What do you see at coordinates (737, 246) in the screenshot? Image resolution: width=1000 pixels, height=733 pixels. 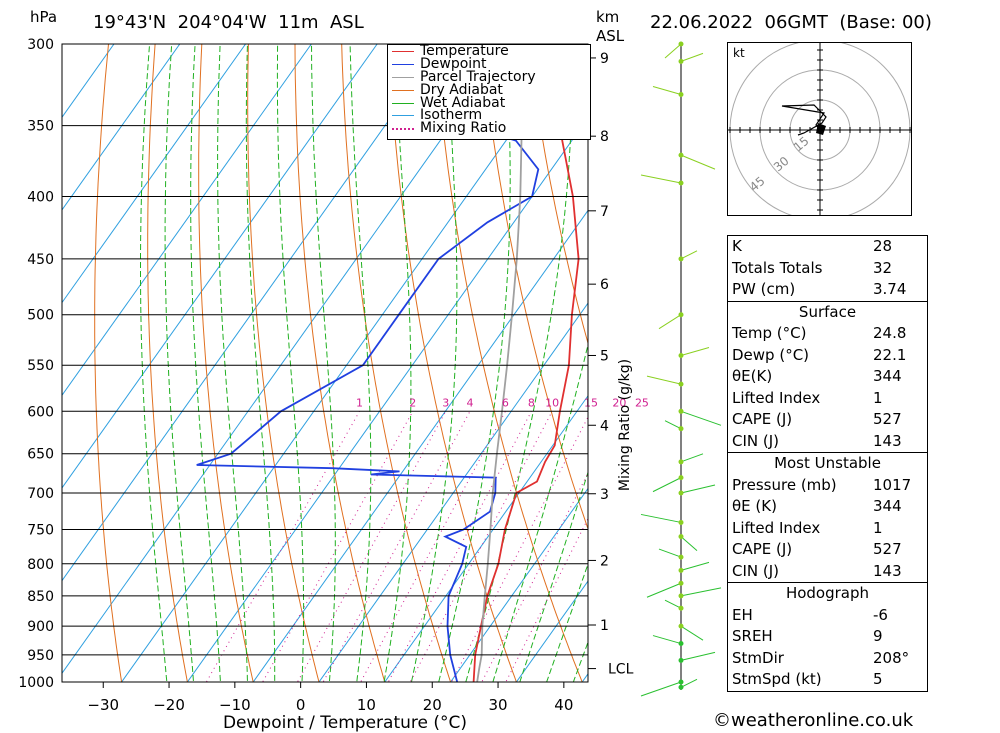 I see `row-label: K` at bounding box center [737, 246].